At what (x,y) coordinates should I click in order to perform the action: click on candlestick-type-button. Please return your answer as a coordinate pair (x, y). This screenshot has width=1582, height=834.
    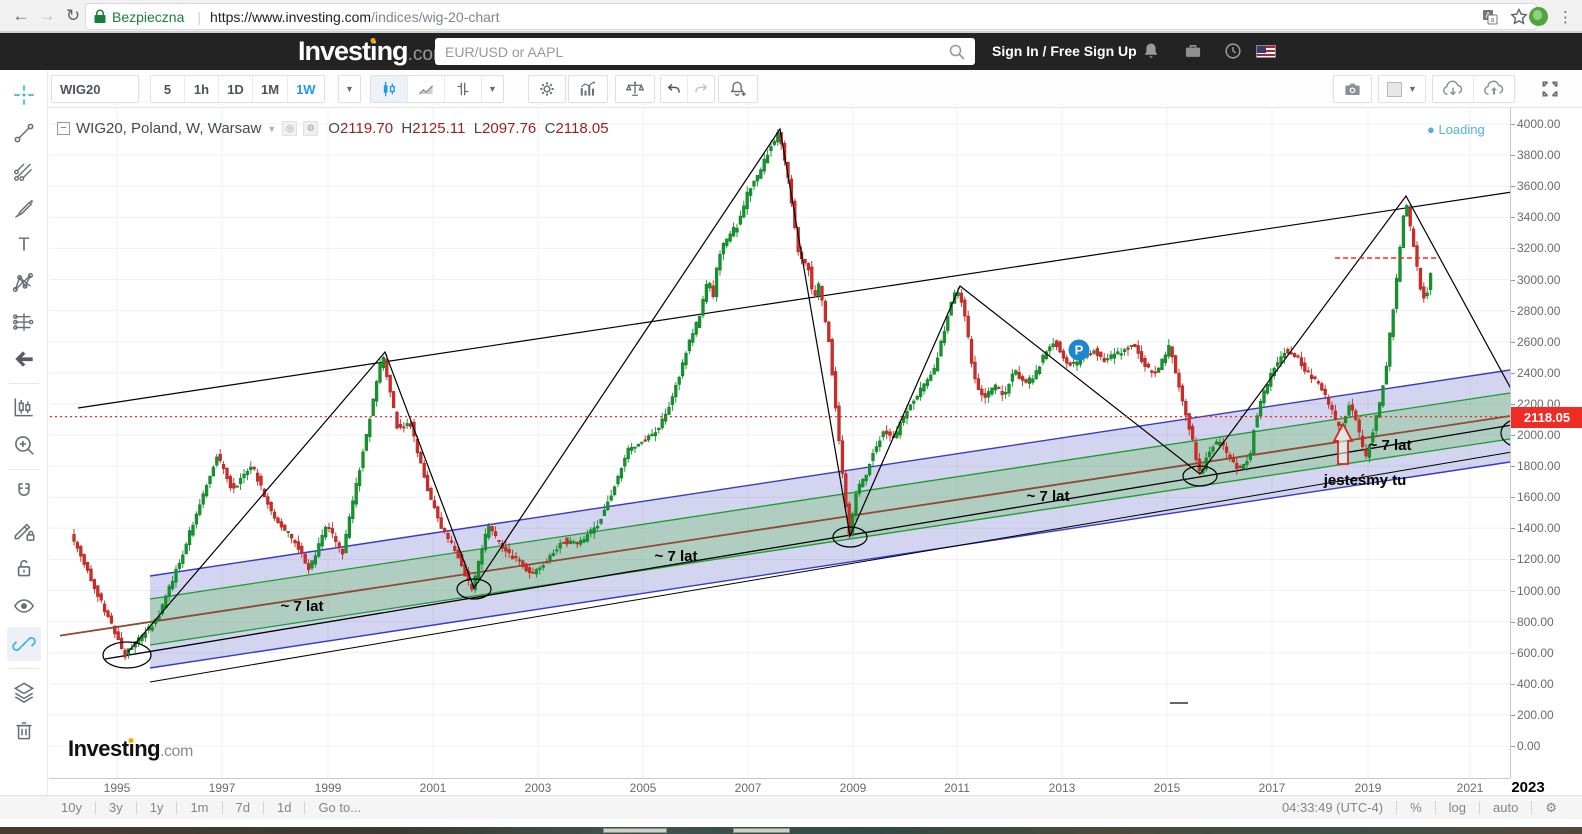
    Looking at the image, I should click on (389, 89).